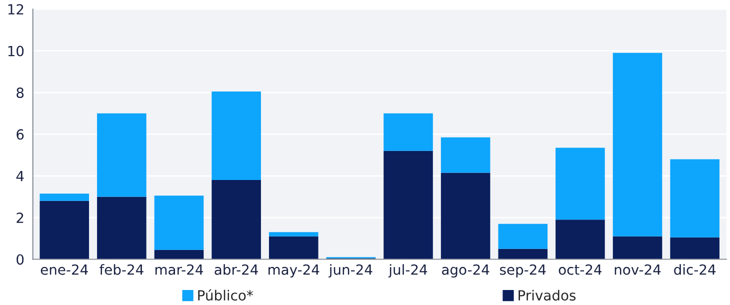  Describe the element at coordinates (20, 134) in the screenshot. I see `y-tick-label: 6` at that location.